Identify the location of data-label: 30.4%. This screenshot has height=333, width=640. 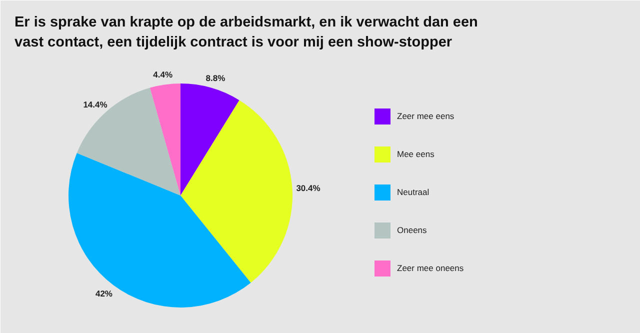
(308, 187).